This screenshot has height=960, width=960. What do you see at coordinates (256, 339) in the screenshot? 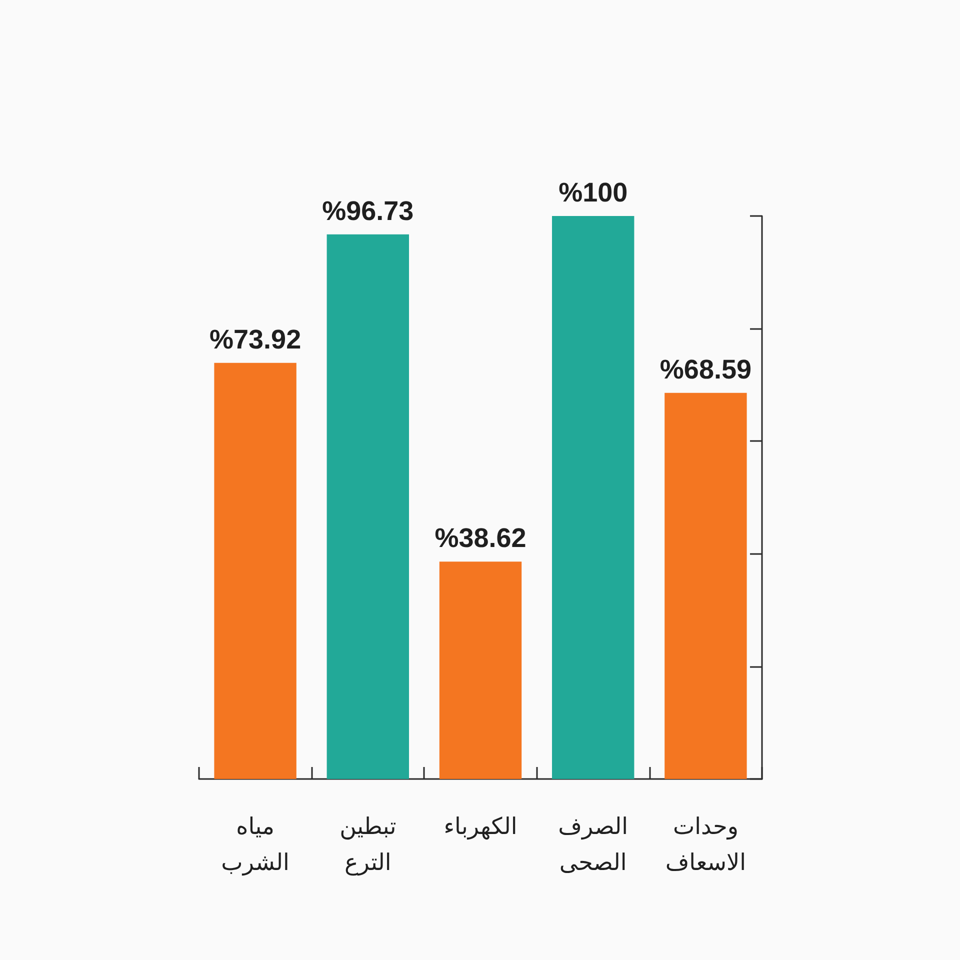
I see `data-label: %73.92` at bounding box center [256, 339].